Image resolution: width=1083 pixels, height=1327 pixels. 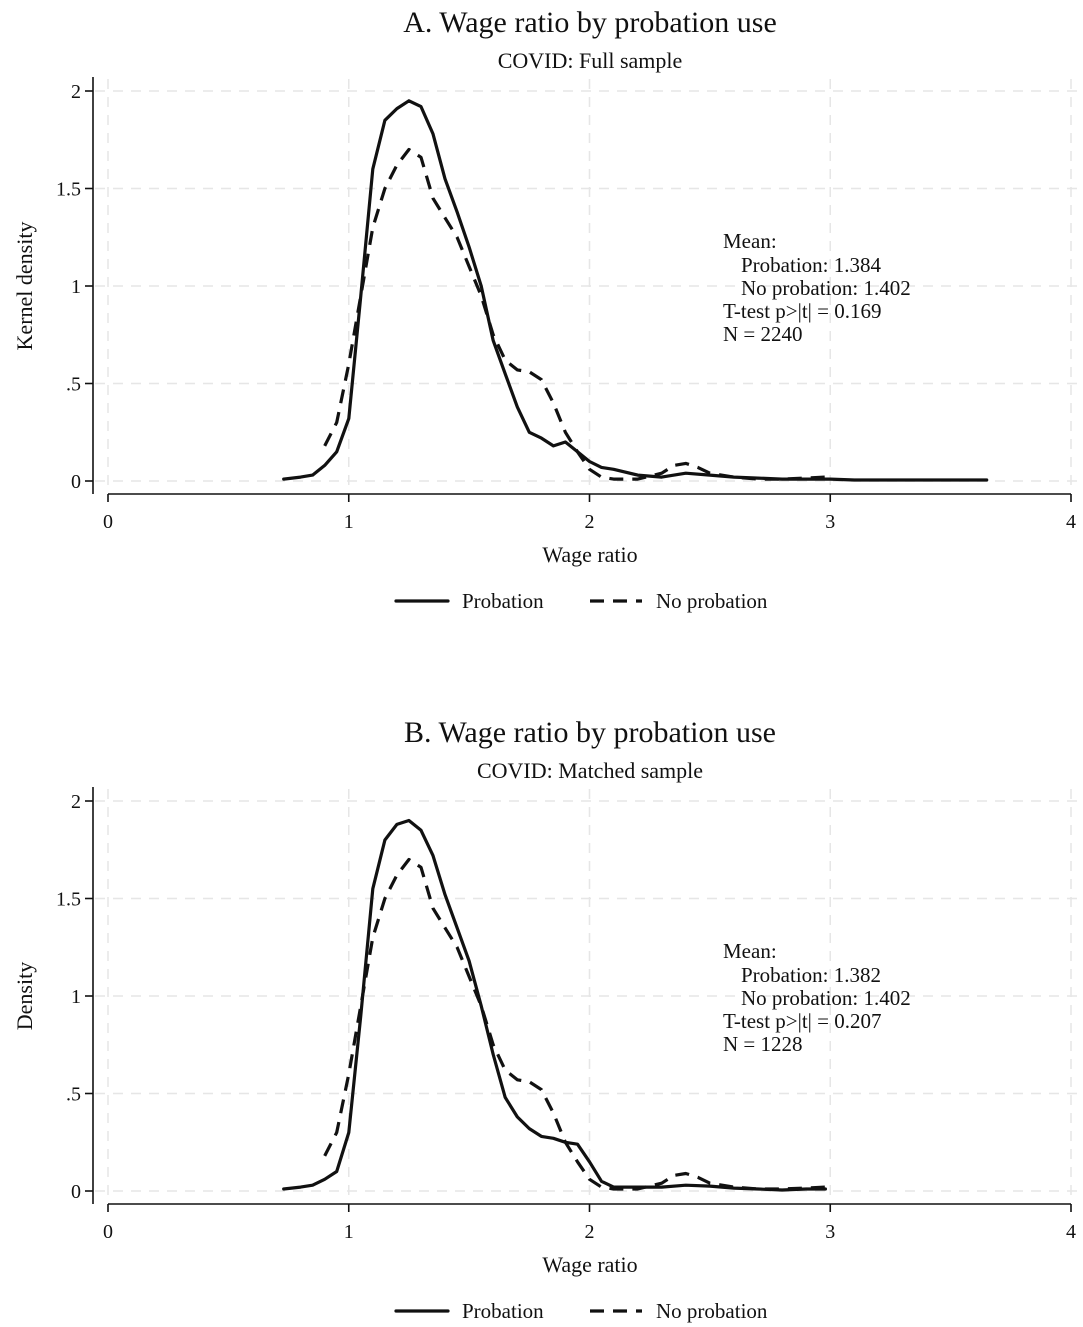 I want to click on chart-title: A. Wage ratio by probation use, so click(x=590, y=22).